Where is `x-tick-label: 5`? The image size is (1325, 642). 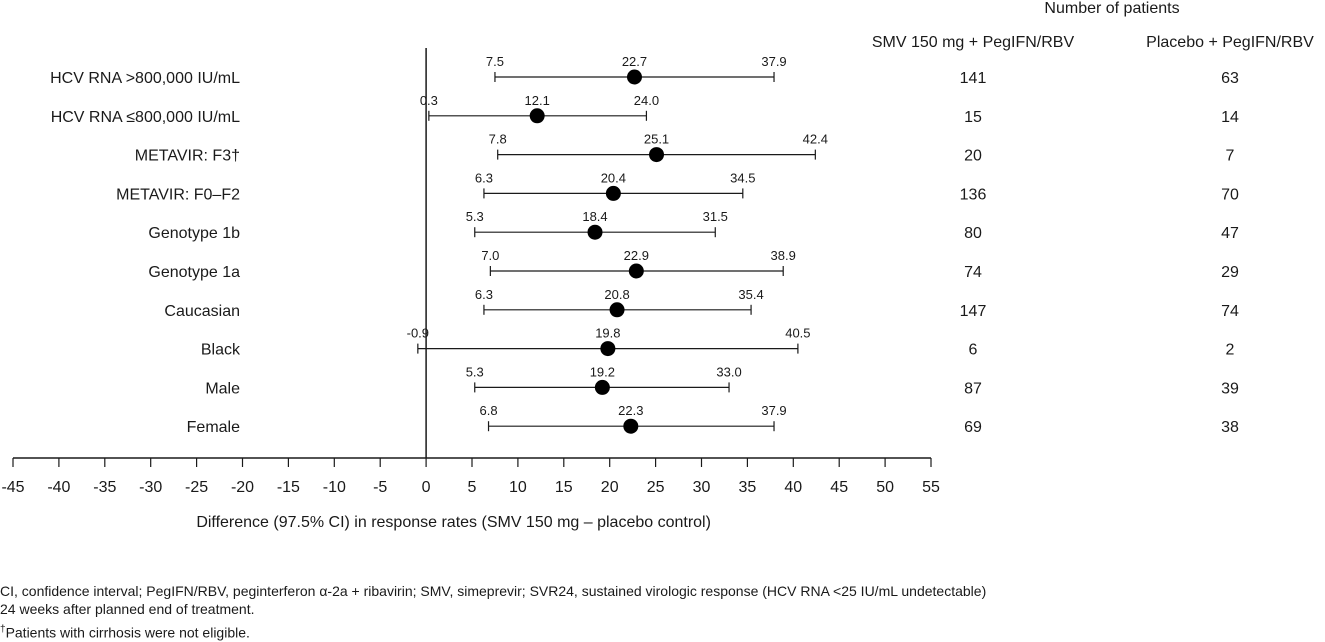
x-tick-label: 5 is located at coordinates (472, 487).